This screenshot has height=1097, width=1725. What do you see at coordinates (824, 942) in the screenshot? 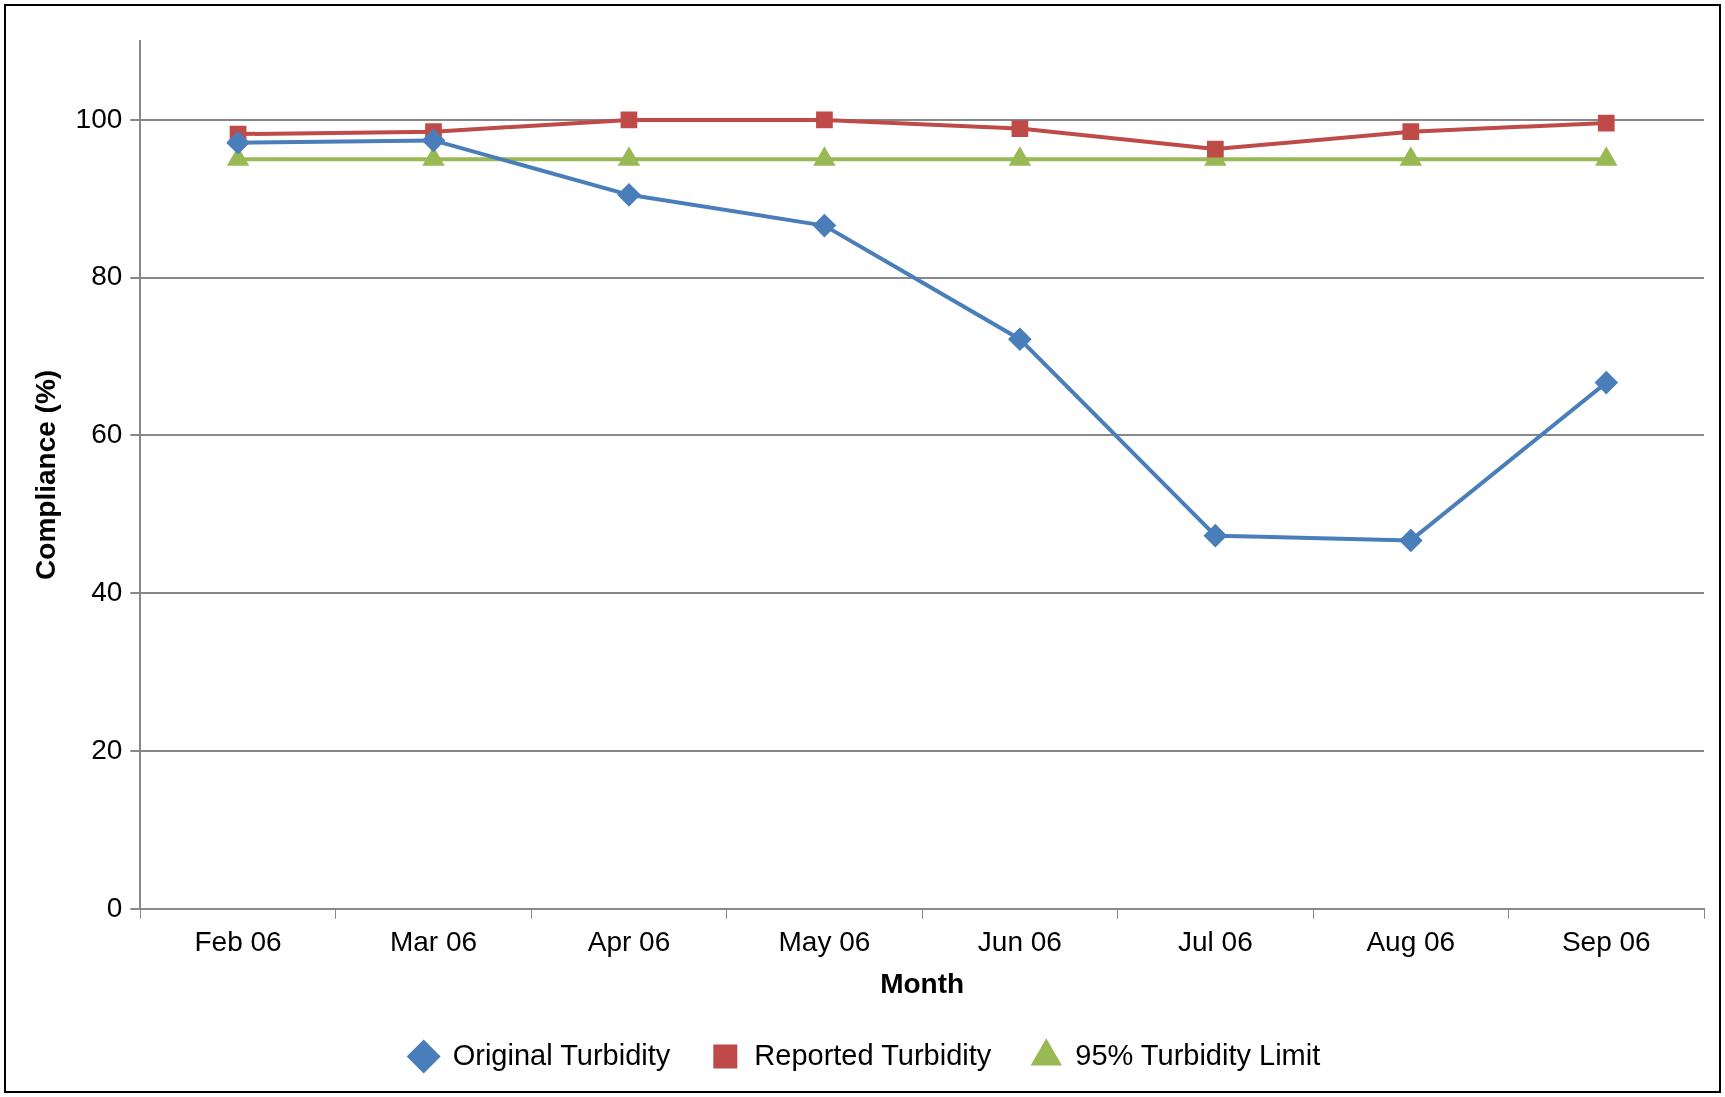
I see `x-tick-label: May 06` at bounding box center [824, 942].